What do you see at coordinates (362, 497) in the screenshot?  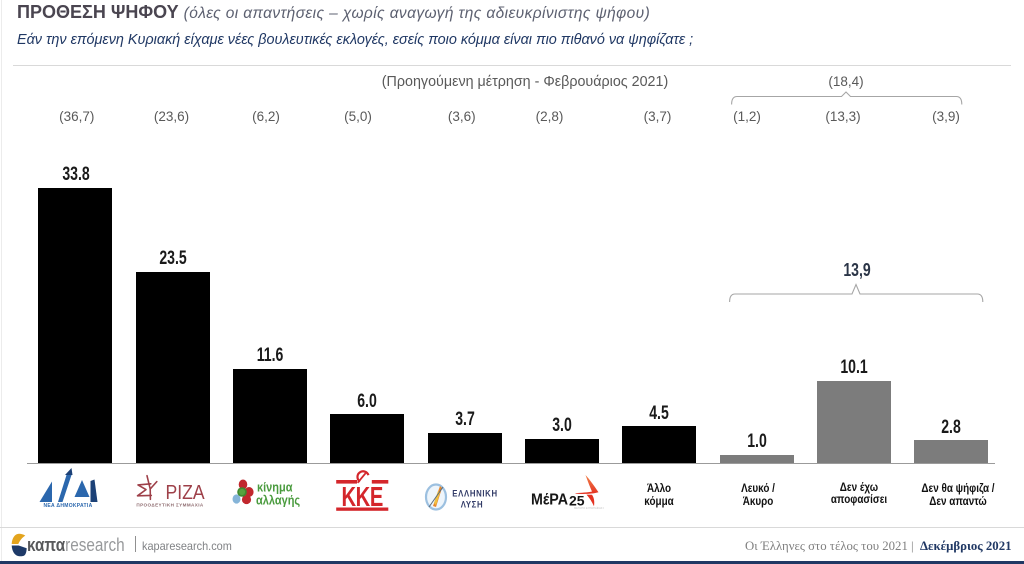 I see `svg-text: ΚΚΕ` at bounding box center [362, 497].